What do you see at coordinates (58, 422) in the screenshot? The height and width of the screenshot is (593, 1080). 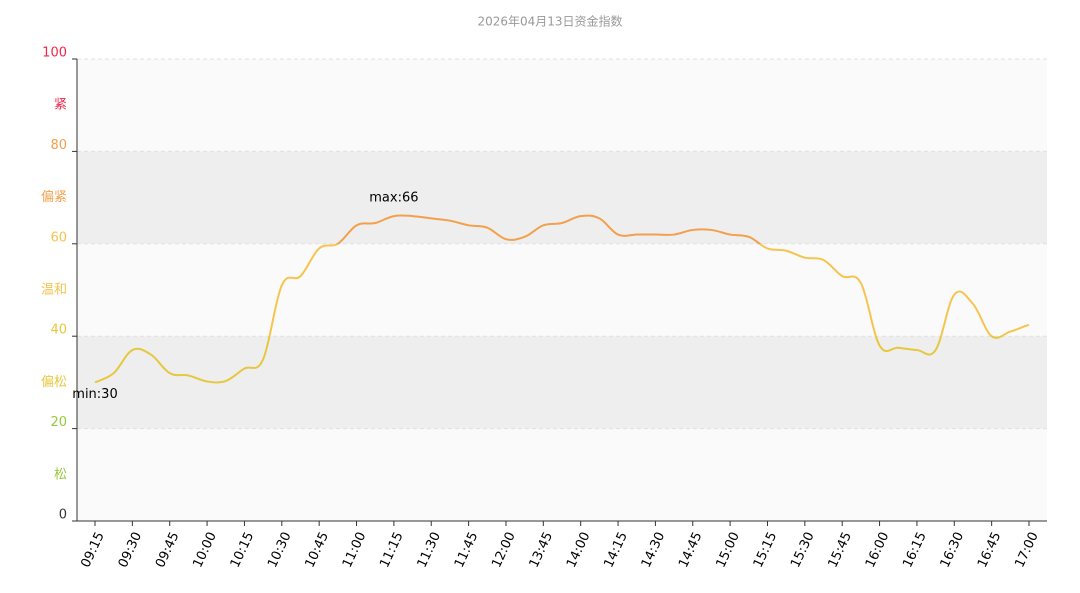 I see `y-tick-label: 20` at bounding box center [58, 422].